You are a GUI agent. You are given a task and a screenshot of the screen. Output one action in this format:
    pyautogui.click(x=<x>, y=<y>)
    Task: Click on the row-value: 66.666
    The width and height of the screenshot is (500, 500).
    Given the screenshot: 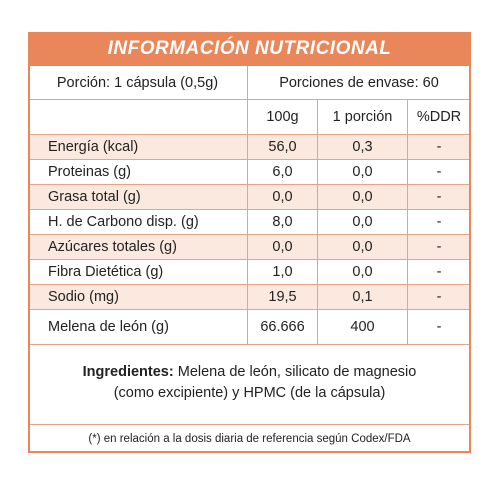 What is the action you would take?
    pyautogui.click(x=283, y=327)
    